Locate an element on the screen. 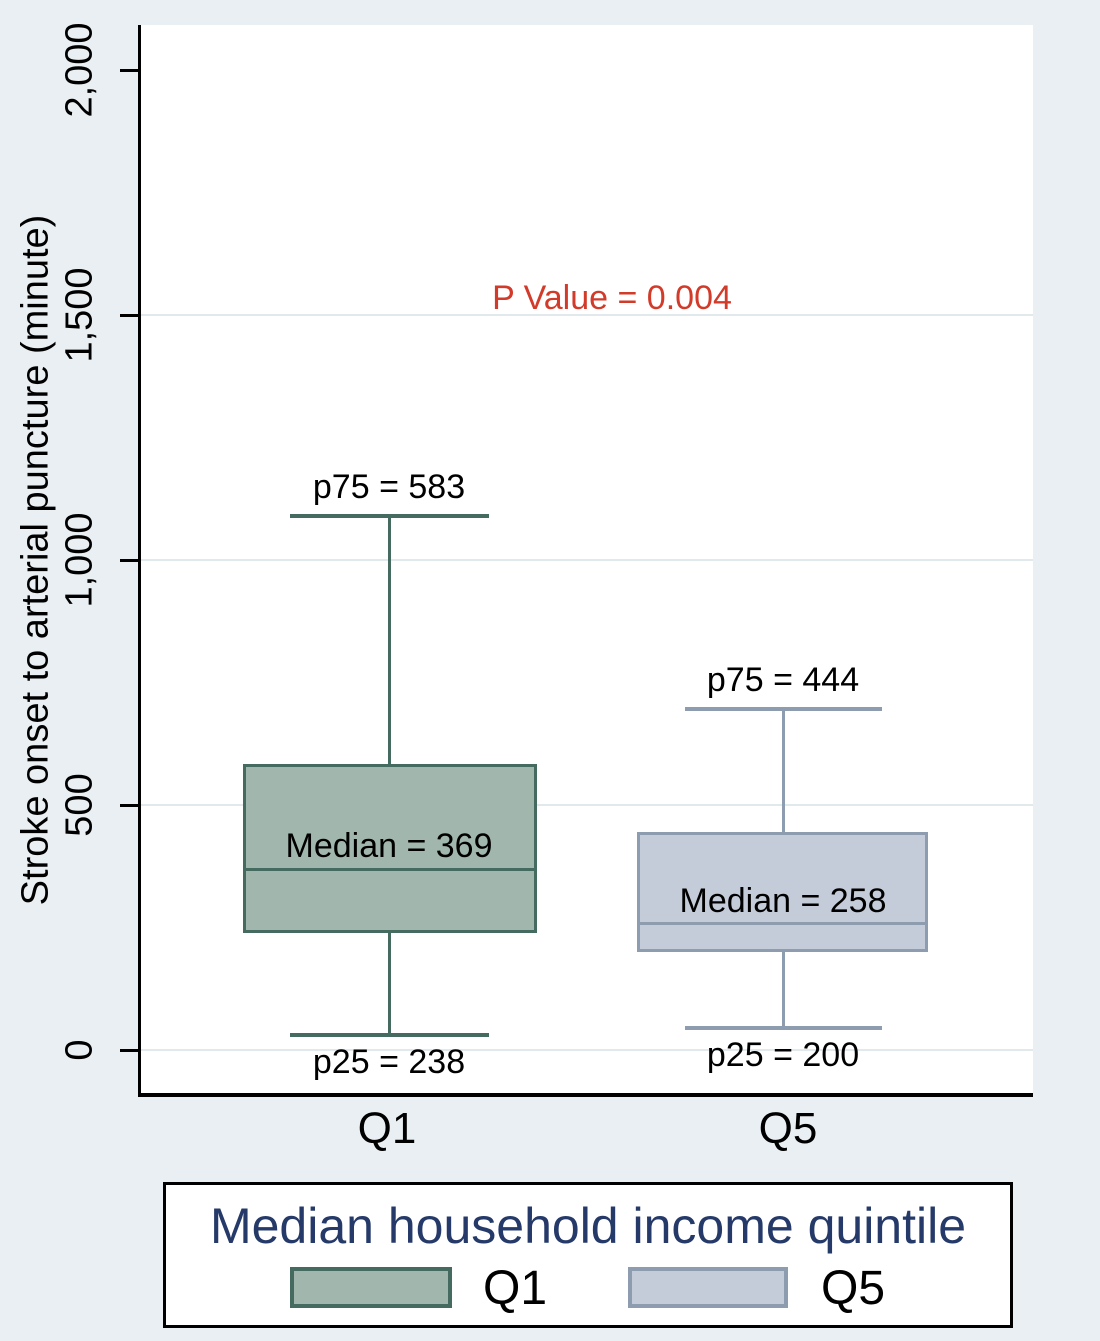  box-q5-upper-whisker is located at coordinates (783, 771).